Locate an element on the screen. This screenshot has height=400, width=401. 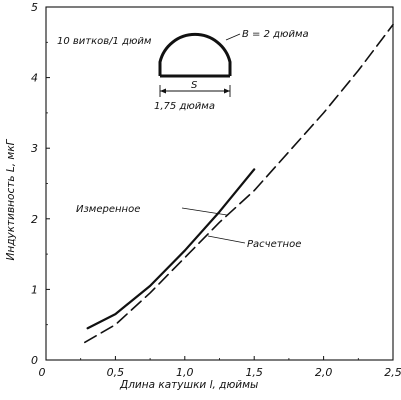
coil-outline is located at coordinates (195, 54).